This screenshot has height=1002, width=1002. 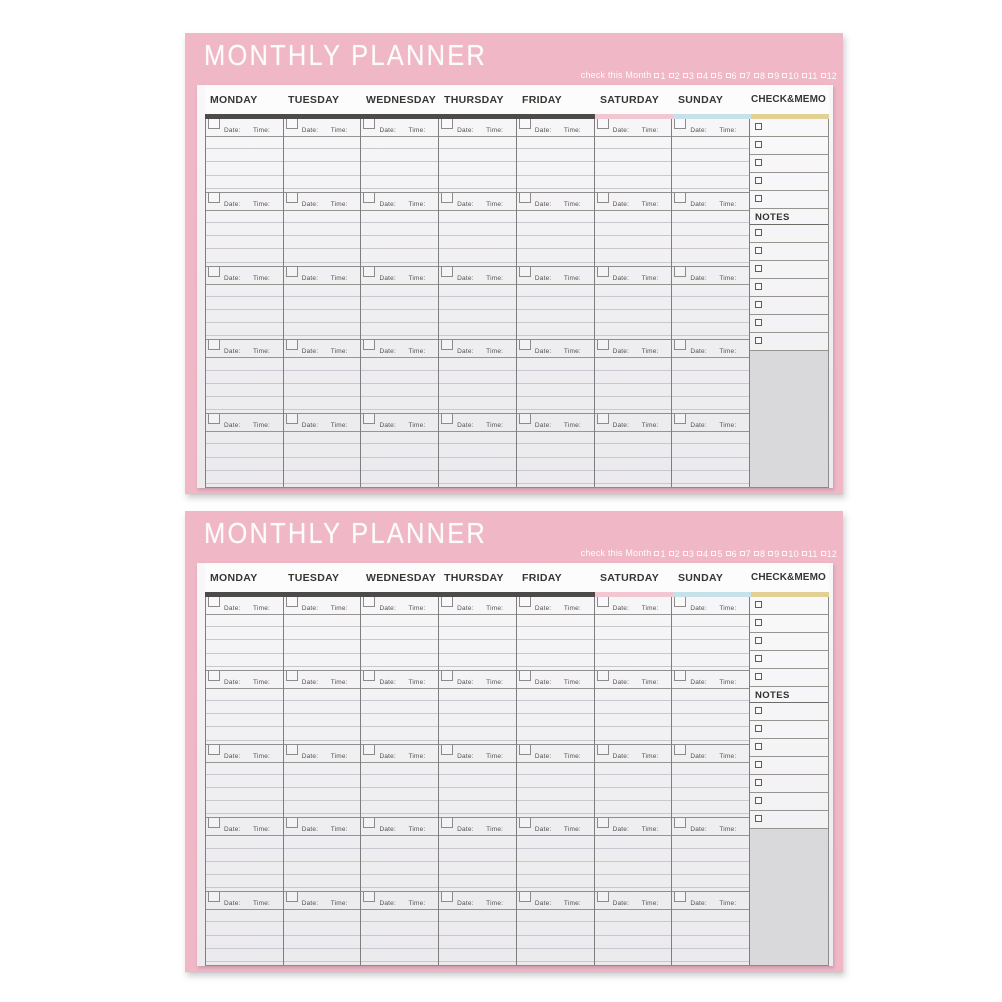 What do you see at coordinates (809, 554) in the screenshot?
I see `month-checkbox-11: 11` at bounding box center [809, 554].